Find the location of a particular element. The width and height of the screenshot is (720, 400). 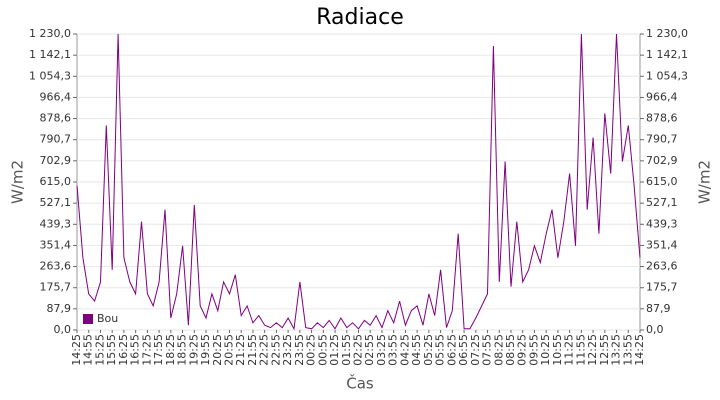

x-tick-label: 15:55 is located at coordinates (111, 350).